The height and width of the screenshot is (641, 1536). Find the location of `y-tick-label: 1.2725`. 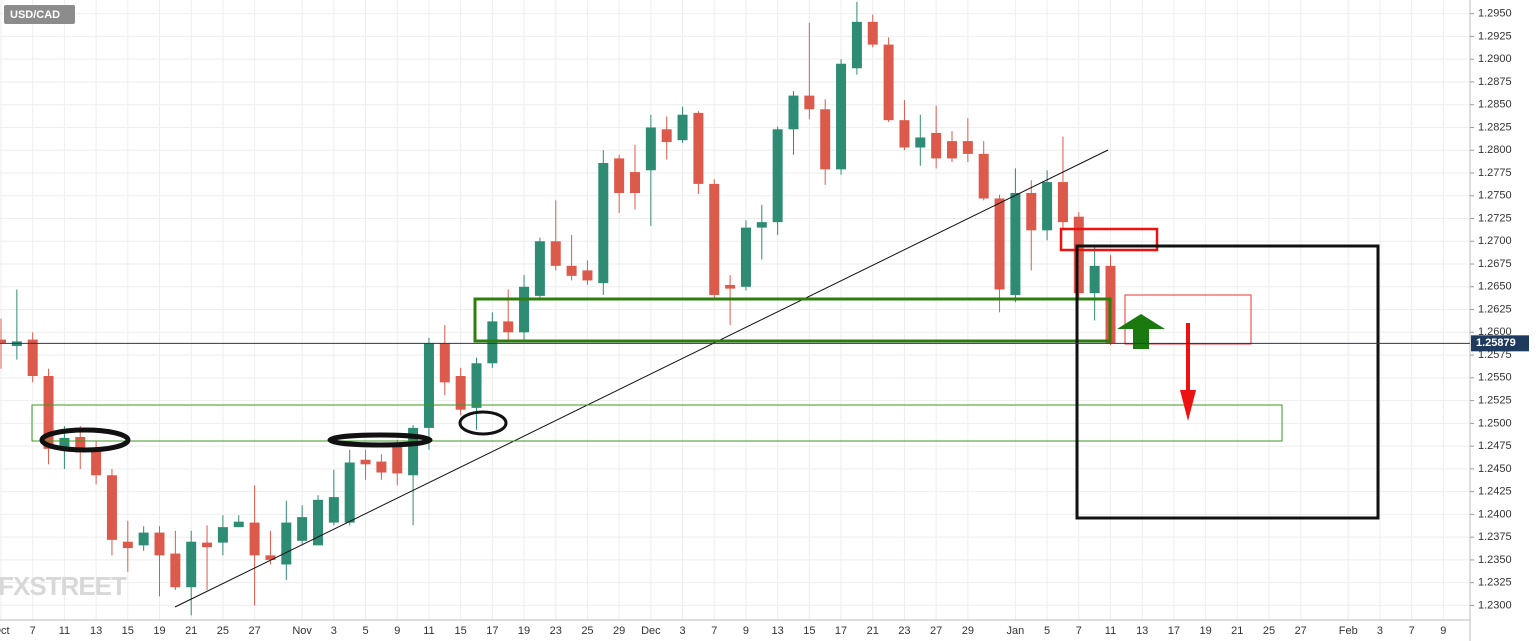

y-tick-label: 1.2725 is located at coordinates (1495, 218).